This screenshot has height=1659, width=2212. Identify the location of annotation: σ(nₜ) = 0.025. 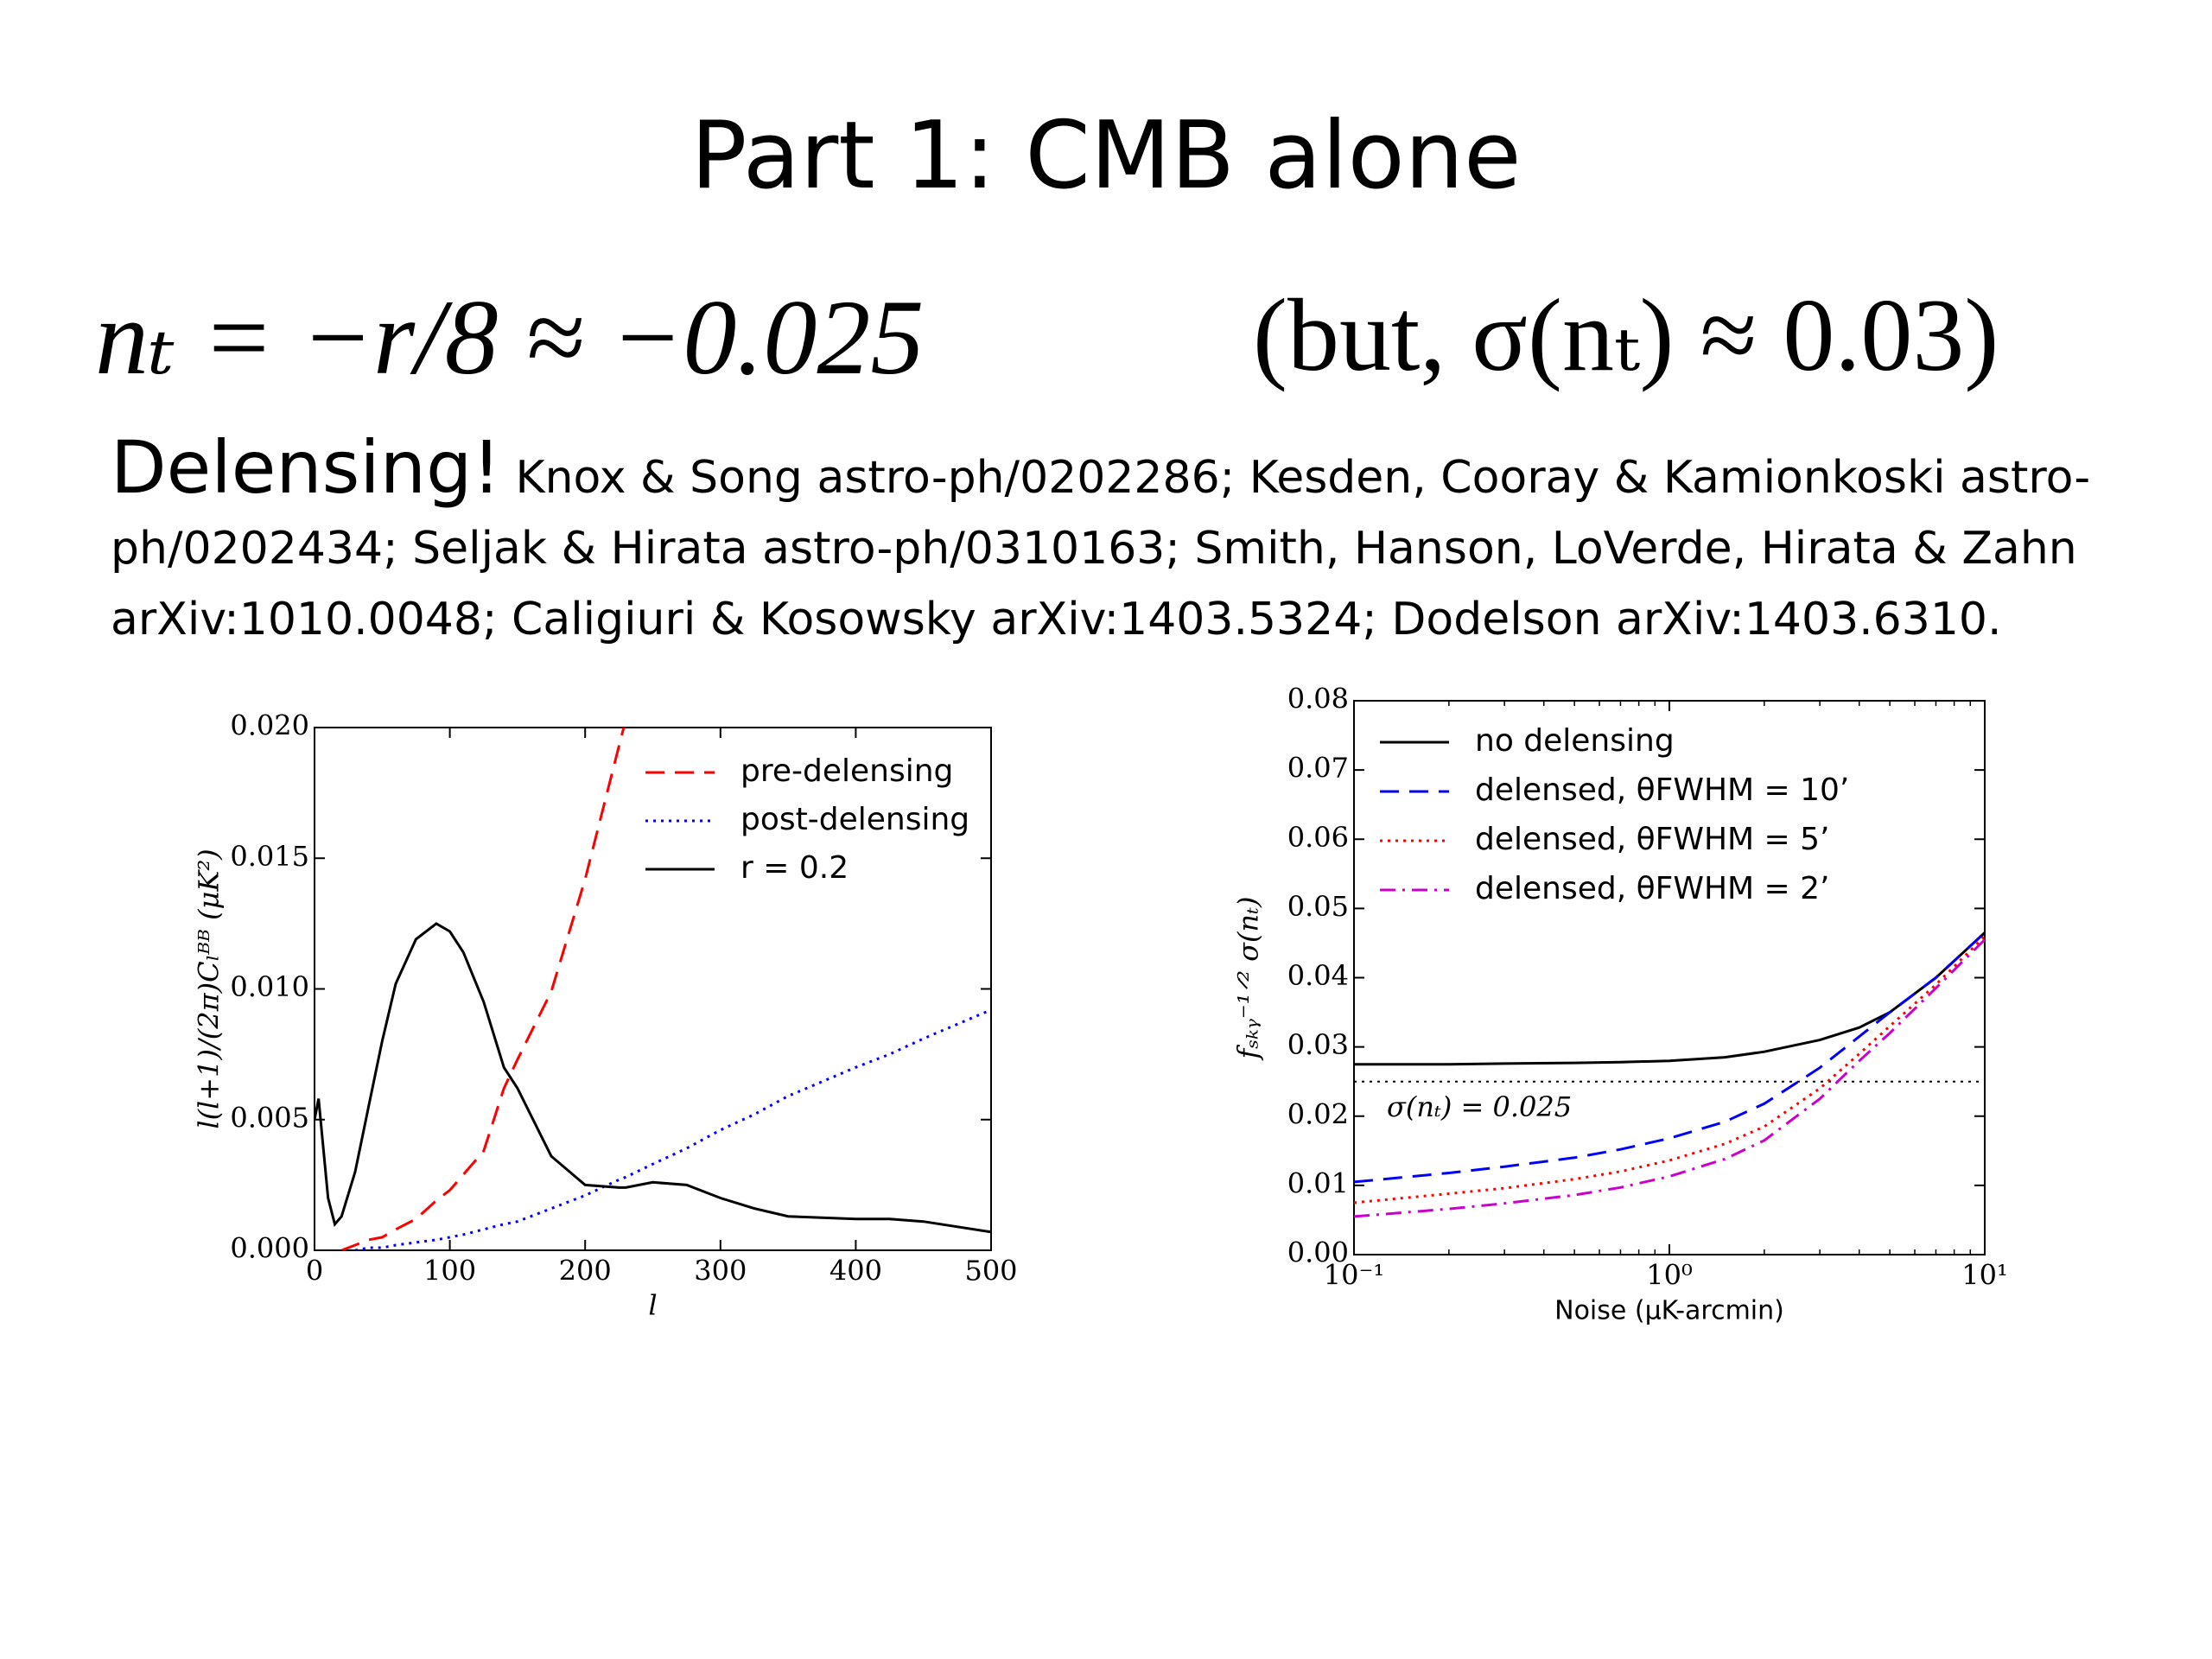
(1479, 1106).